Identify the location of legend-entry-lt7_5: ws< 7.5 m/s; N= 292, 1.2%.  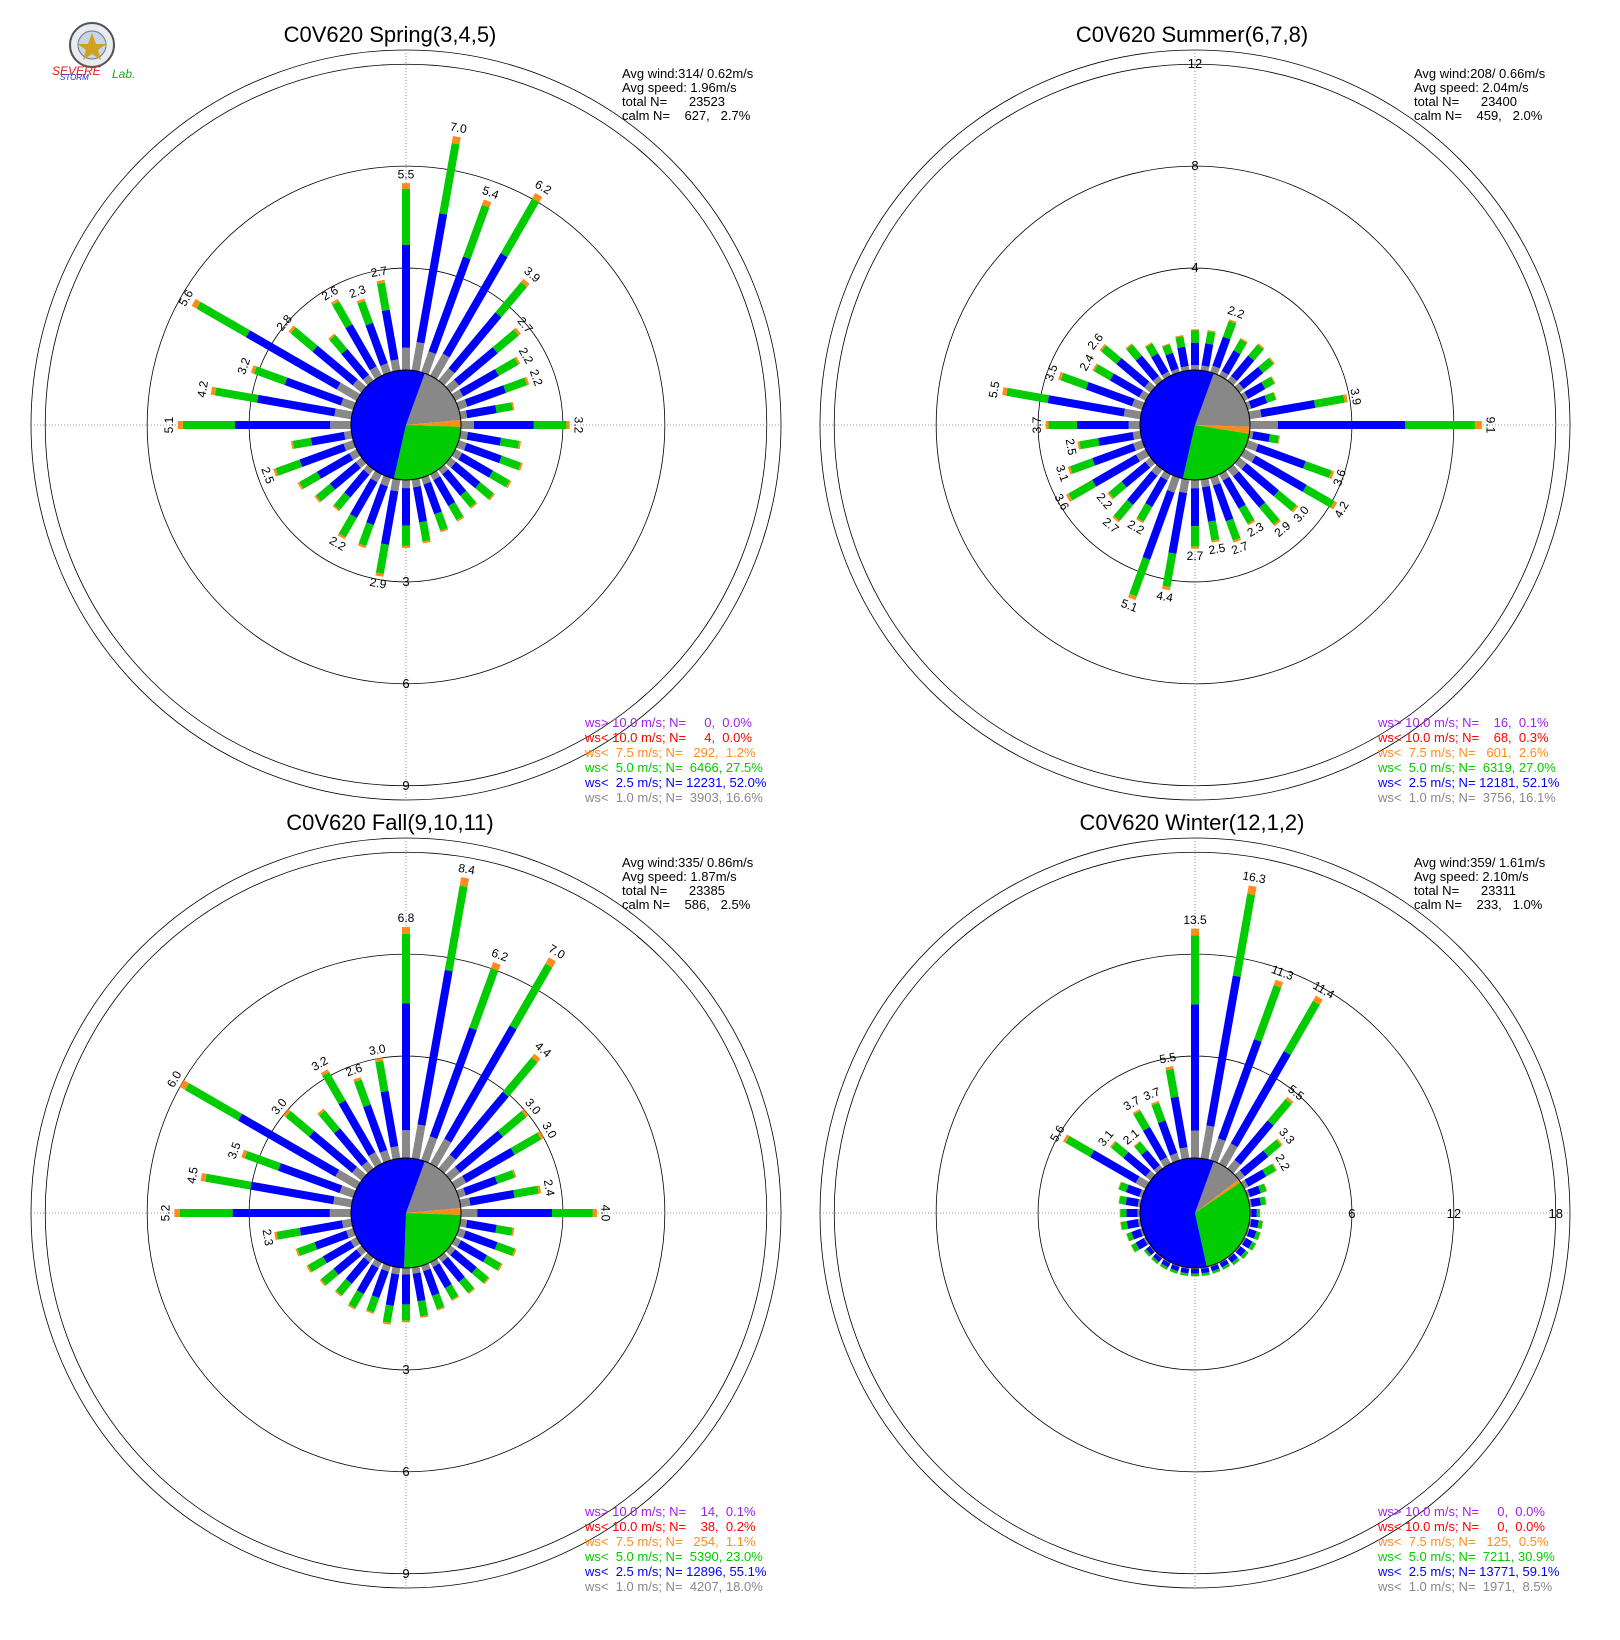
(670, 752).